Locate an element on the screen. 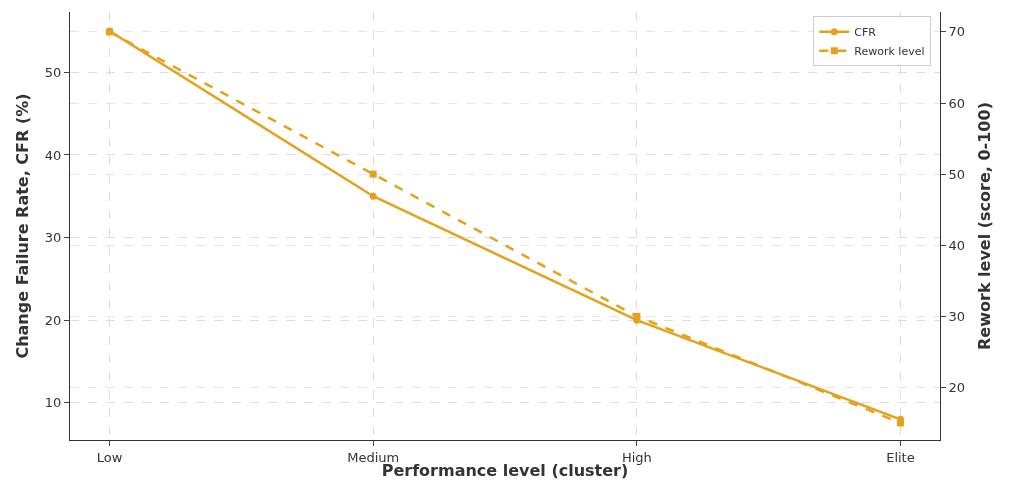 This screenshot has width=1020, height=480. y-tick-label: 40 is located at coordinates (53, 155).